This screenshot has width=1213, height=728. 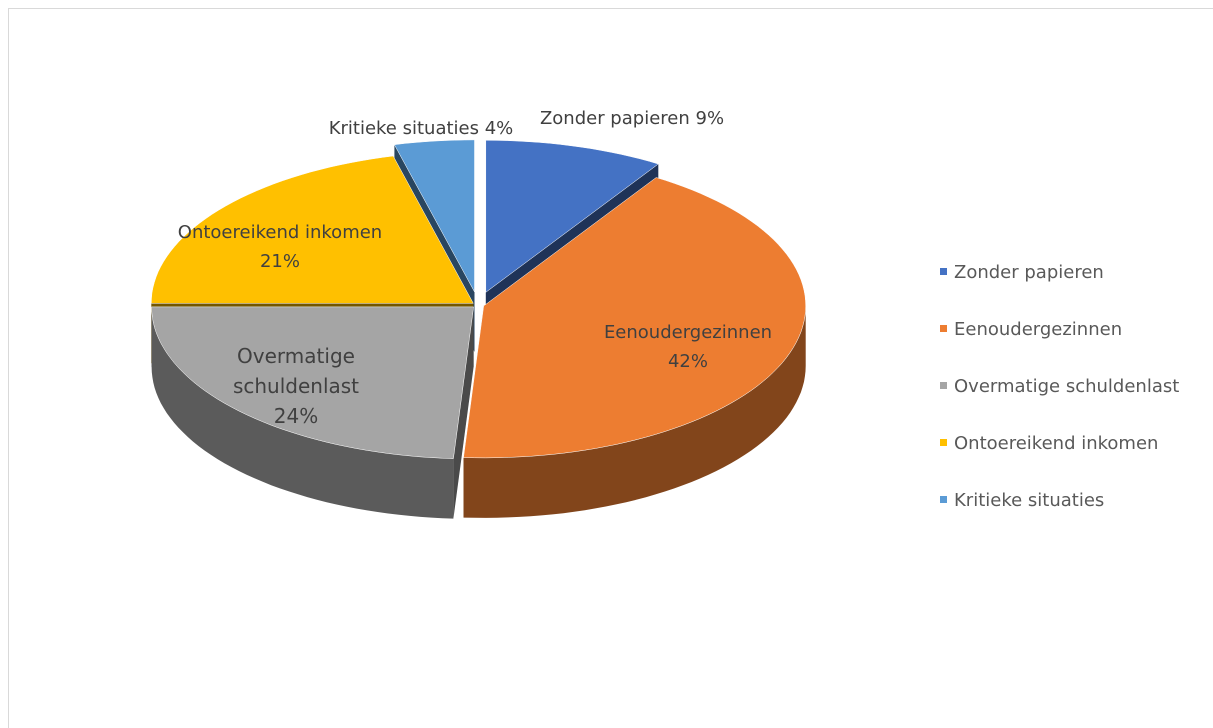 I want to click on label-value: 9%, so click(x=710, y=118).